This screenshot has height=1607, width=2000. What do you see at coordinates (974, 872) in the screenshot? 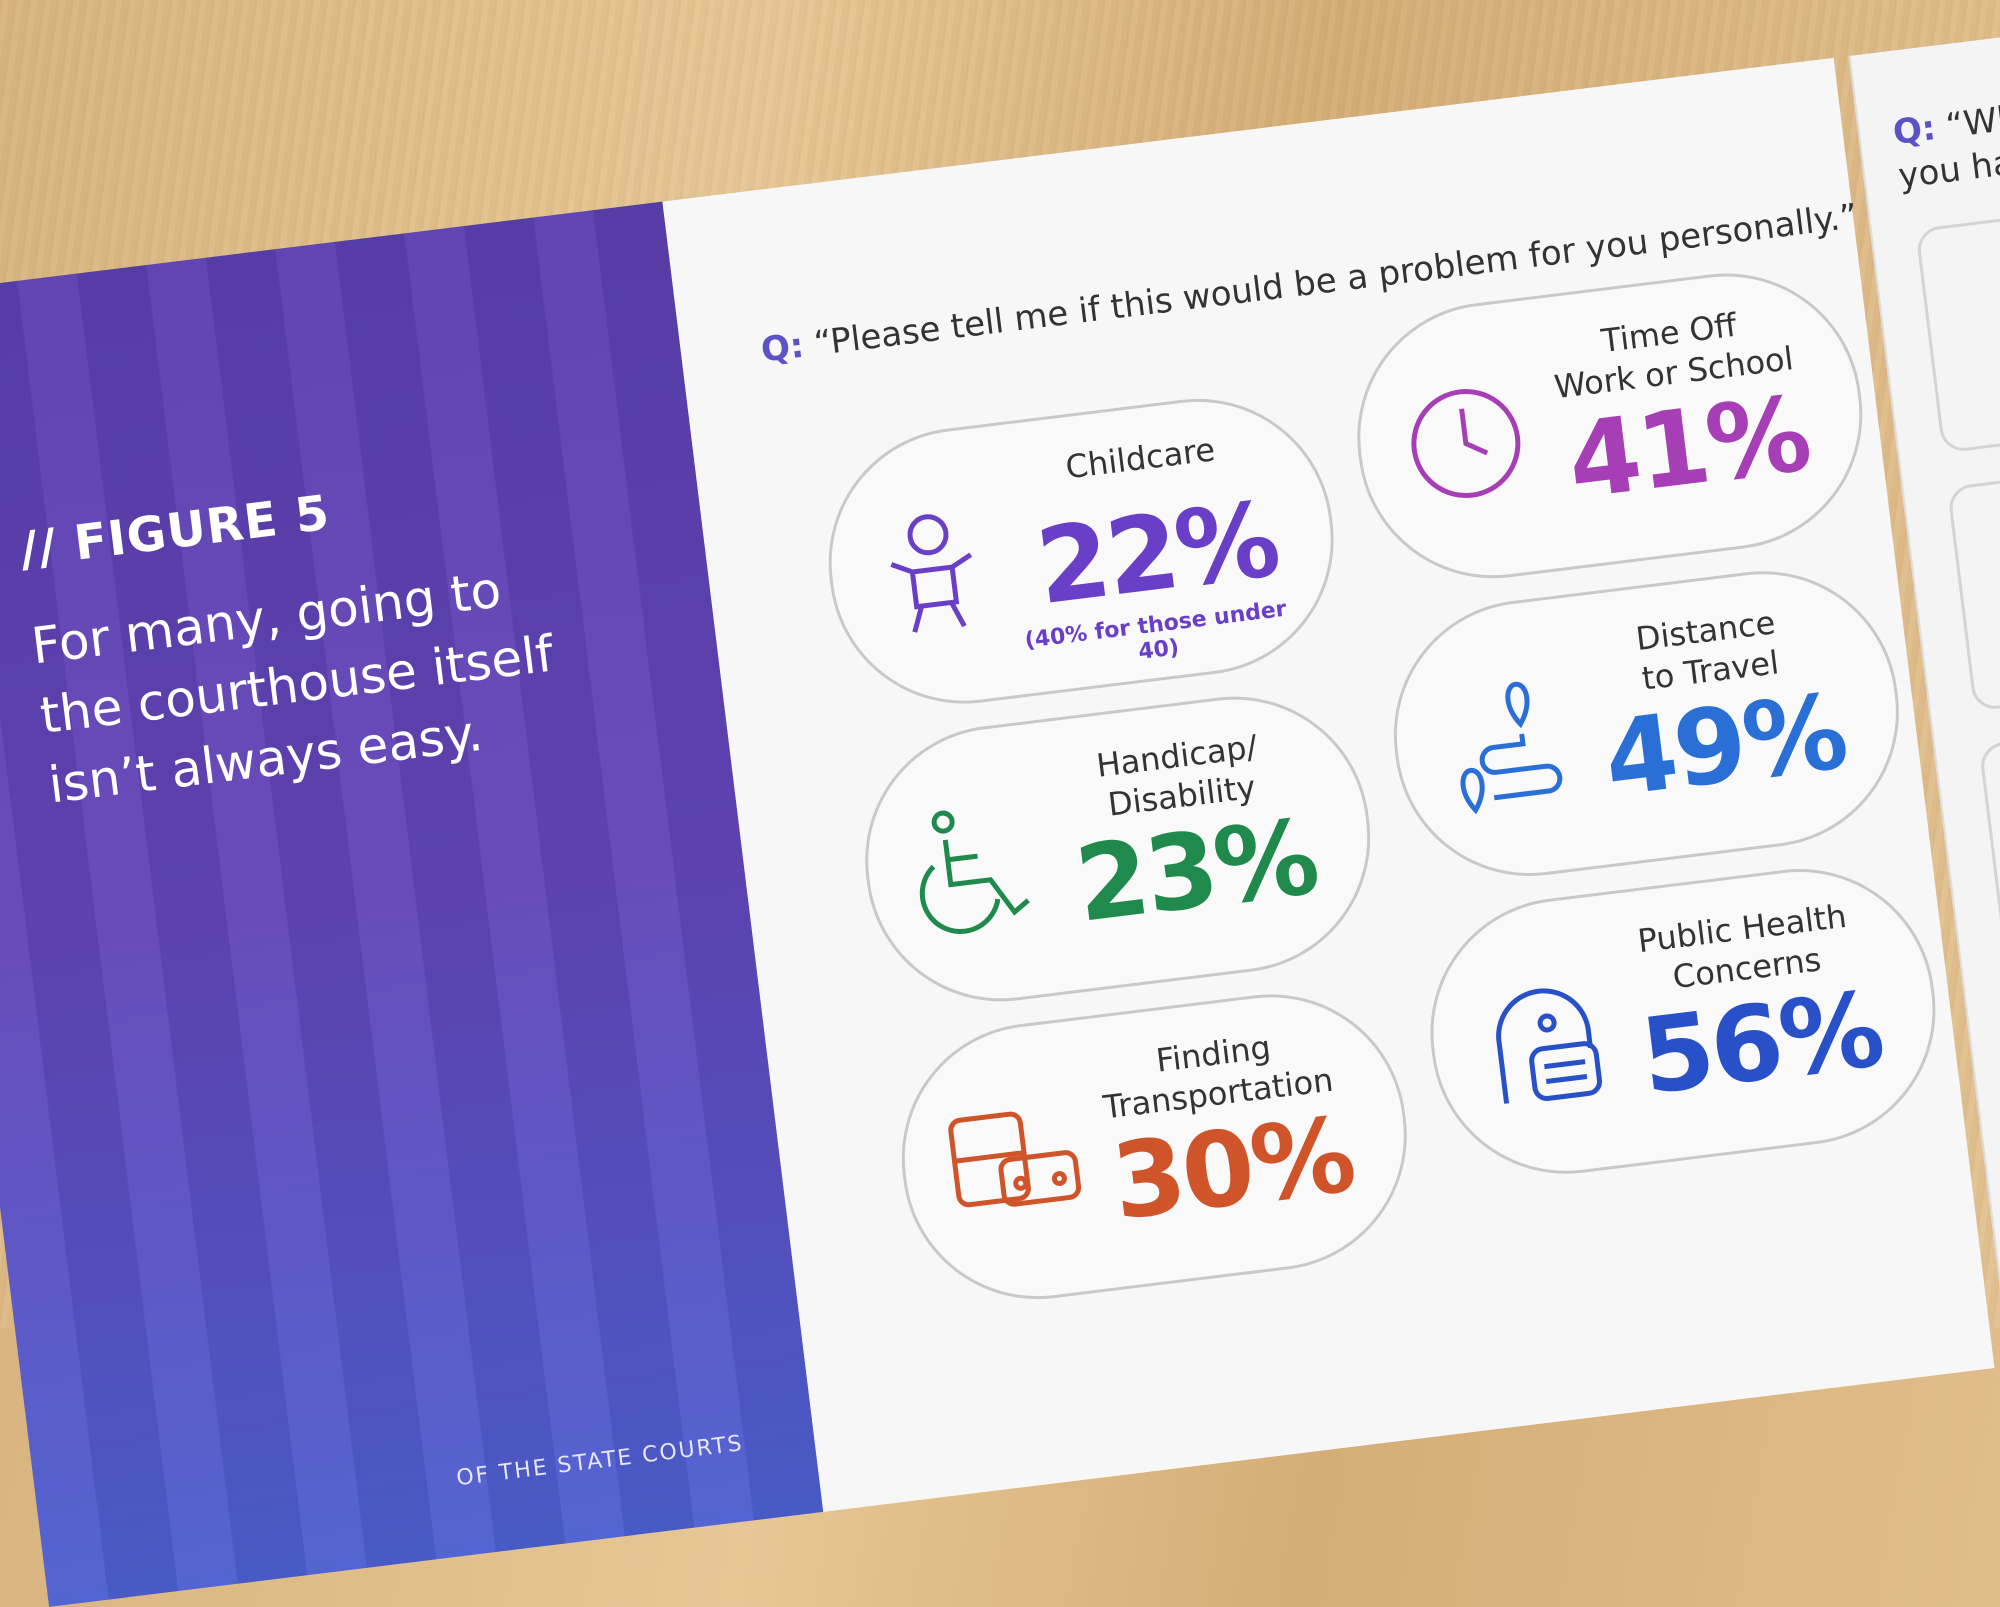
I see `wheelchair-icon` at bounding box center [974, 872].